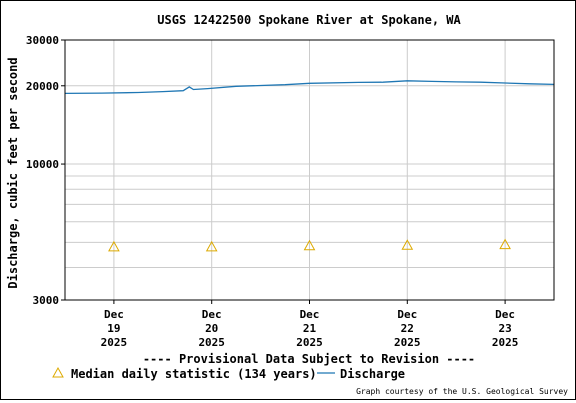  What do you see at coordinates (46, 300) in the screenshot?
I see `y-tick-label: 3000` at bounding box center [46, 300].